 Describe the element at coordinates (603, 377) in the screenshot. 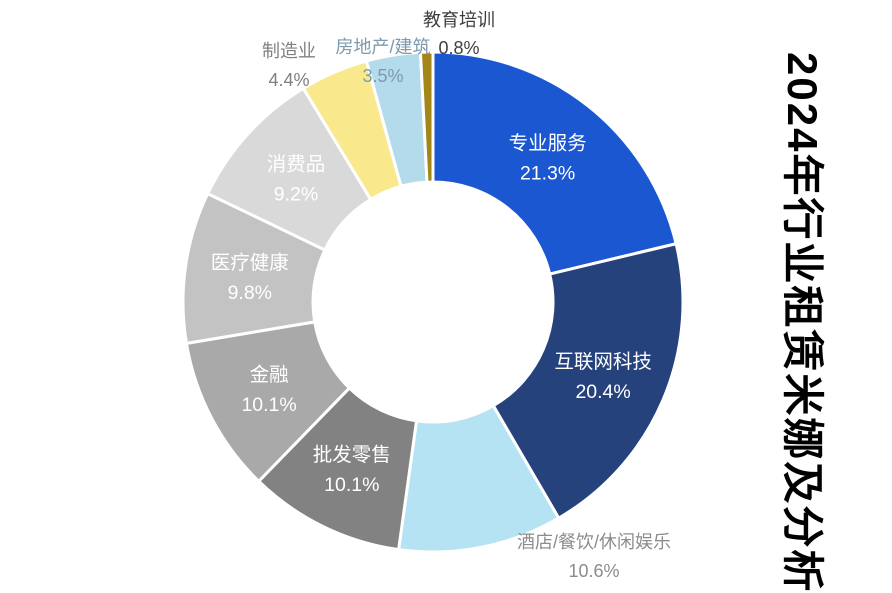

I see `slice-inside-label-2: 互联网科技 20.4%` at that location.